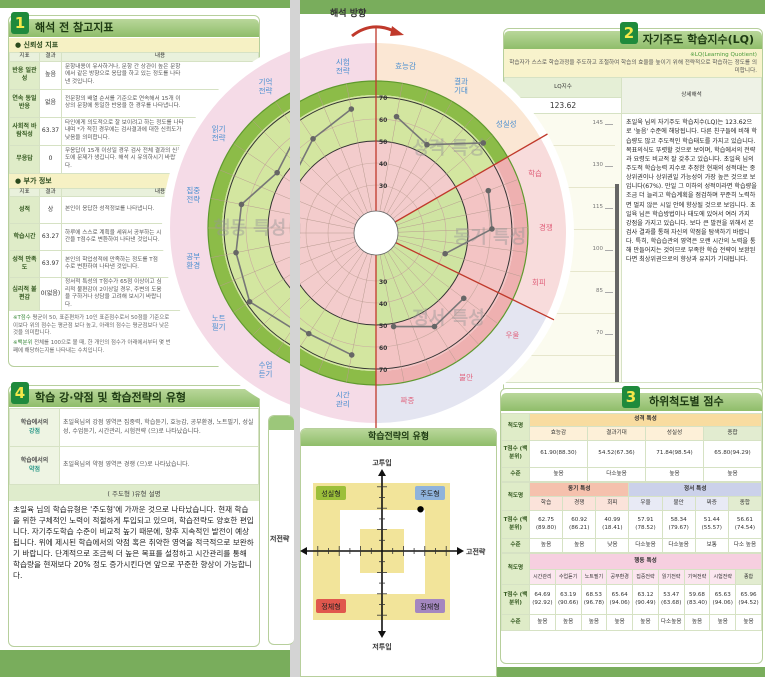  I want to click on subscale-name: 우울, so click(645, 503).